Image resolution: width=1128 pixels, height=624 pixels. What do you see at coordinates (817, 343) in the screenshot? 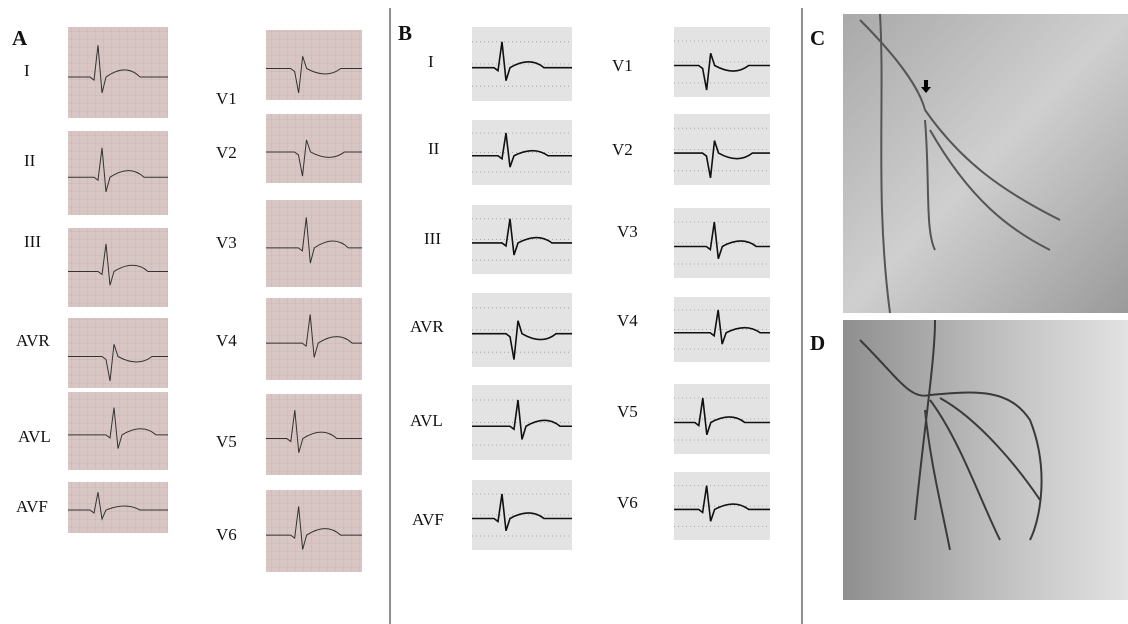
I see `panel-label: D` at bounding box center [817, 343].